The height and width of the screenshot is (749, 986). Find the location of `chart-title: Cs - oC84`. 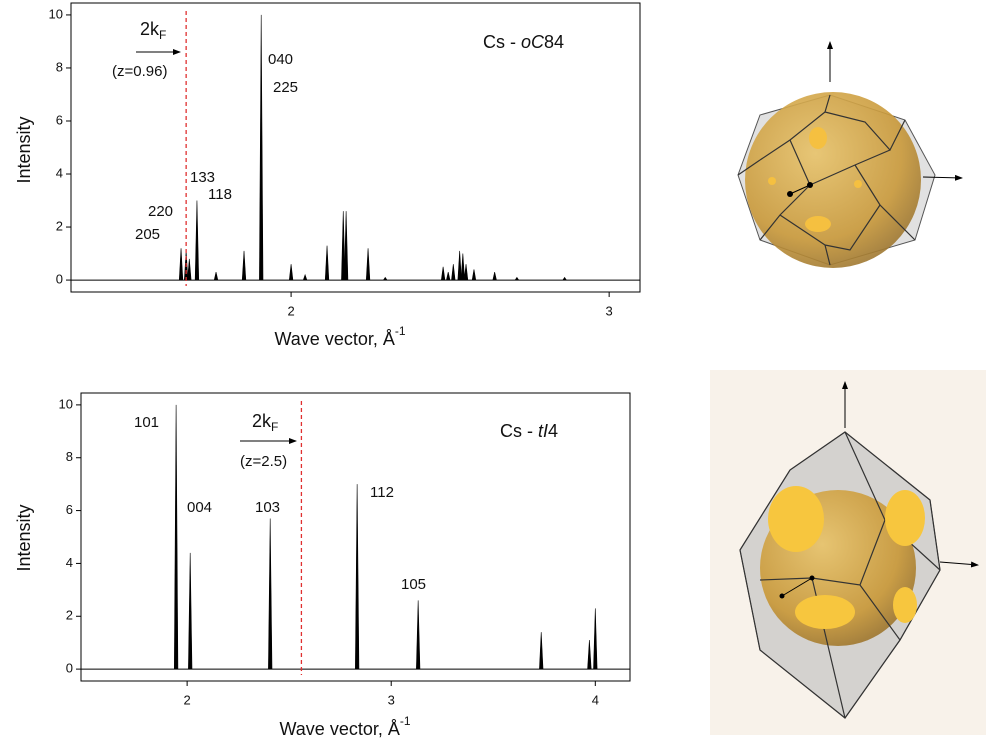

chart-title: Cs - oC84 is located at coordinates (523, 42).